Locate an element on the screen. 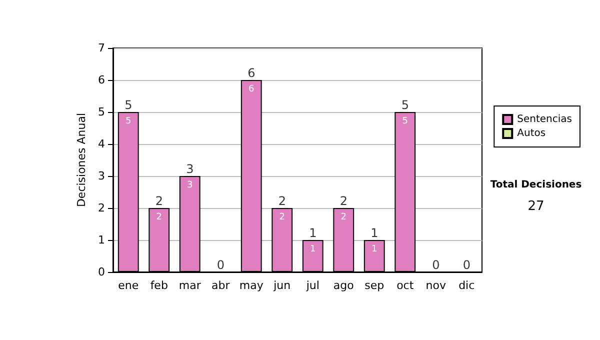 This screenshot has height=340, width=600. x-tick-label: jun is located at coordinates (281, 285).